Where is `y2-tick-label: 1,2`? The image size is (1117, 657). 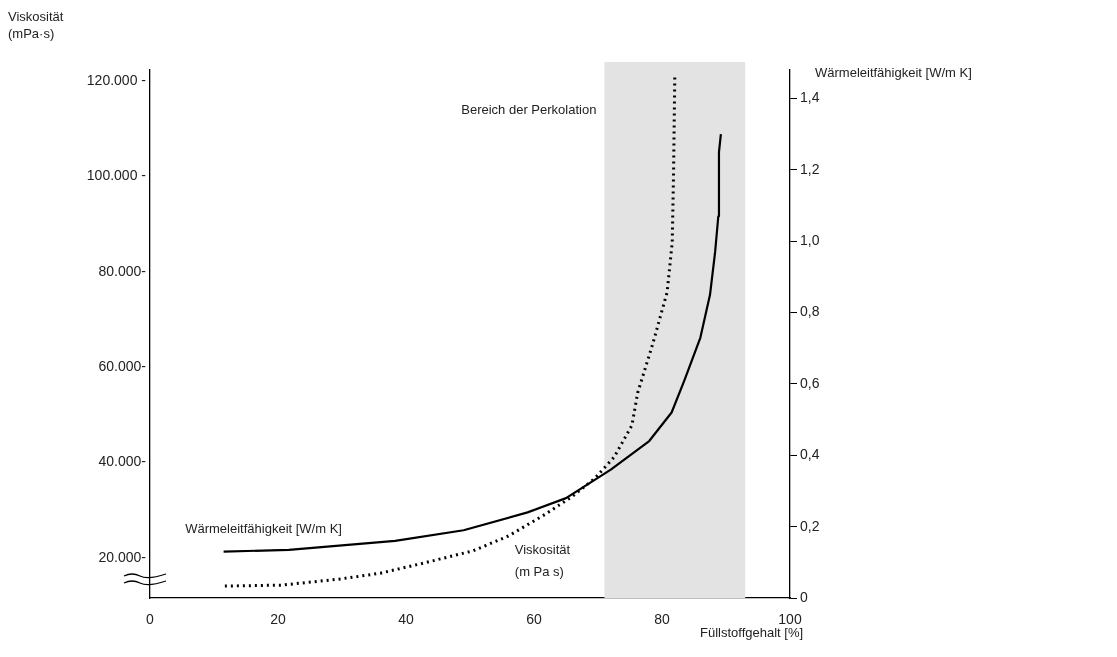
y2-tick-label: 1,2 is located at coordinates (810, 168).